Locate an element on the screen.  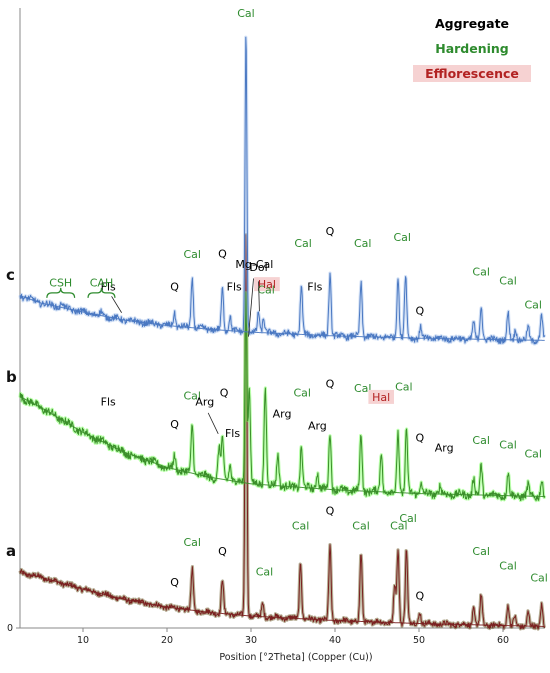
peak-label-mg-cal: Mg-Cal is located at coordinates (254, 264).